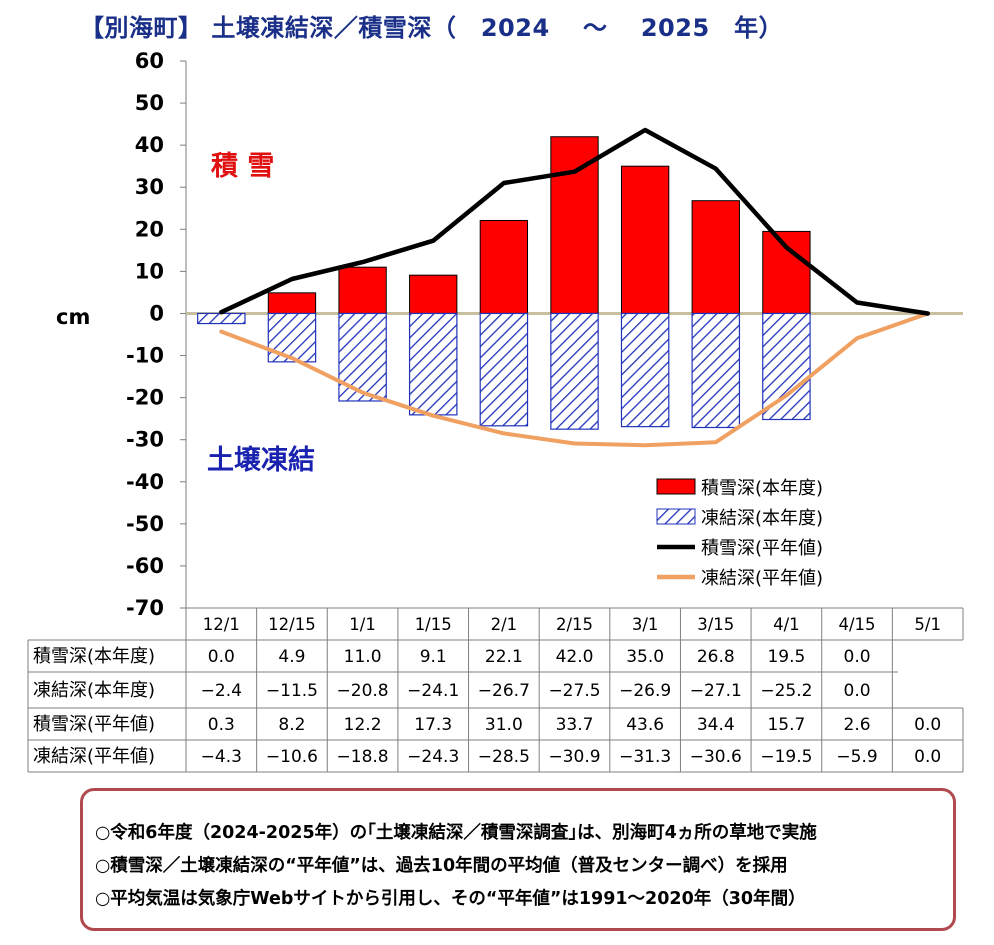 The width and height of the screenshot is (994, 945). I want to click on table-cell: 17.3, so click(433, 725).